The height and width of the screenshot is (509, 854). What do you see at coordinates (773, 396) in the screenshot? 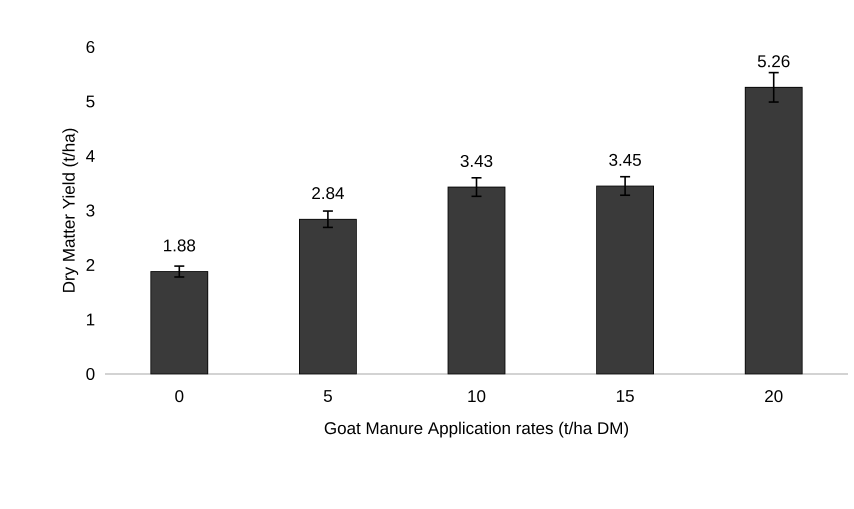
I see `x-tick-label: 20` at bounding box center [773, 396].